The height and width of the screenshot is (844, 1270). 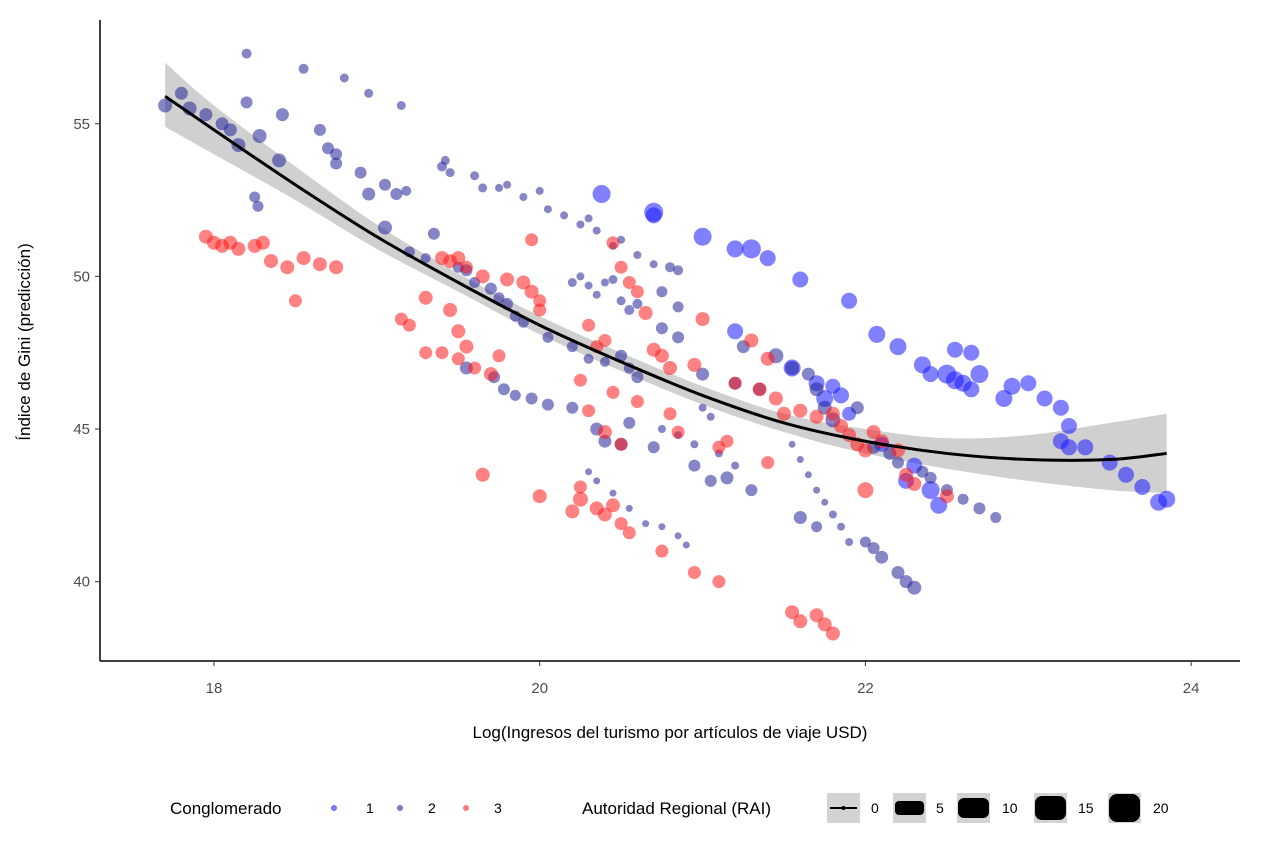 I want to click on legend-color-item-3: 3, so click(x=482, y=808).